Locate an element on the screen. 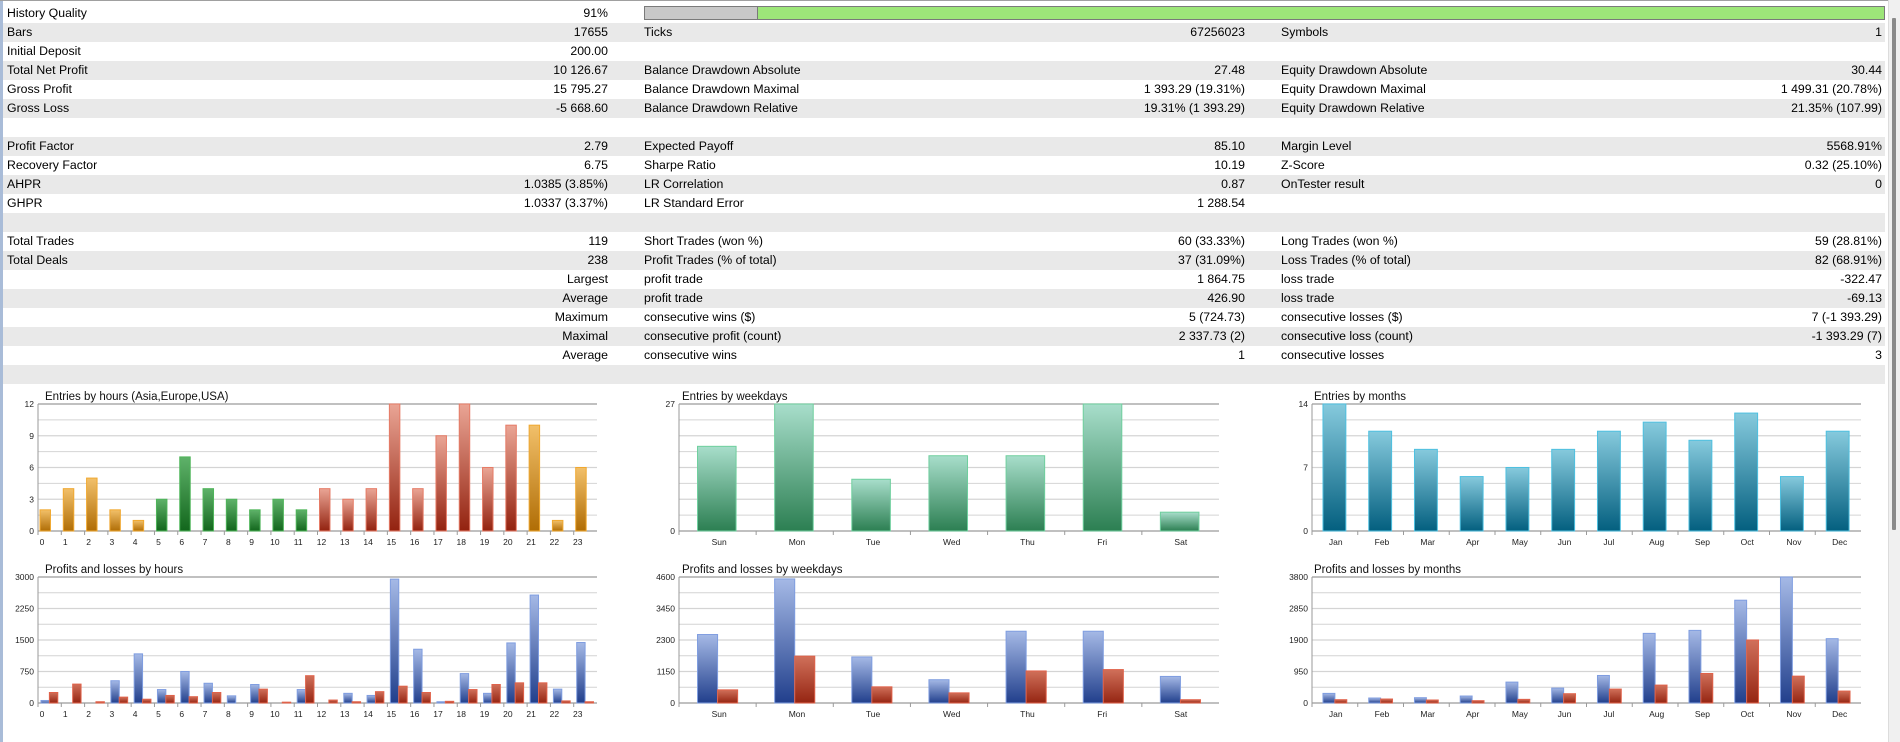 The width and height of the screenshot is (1900, 742). stat-value: 82 (68.91%) is located at coordinates (1848, 260).